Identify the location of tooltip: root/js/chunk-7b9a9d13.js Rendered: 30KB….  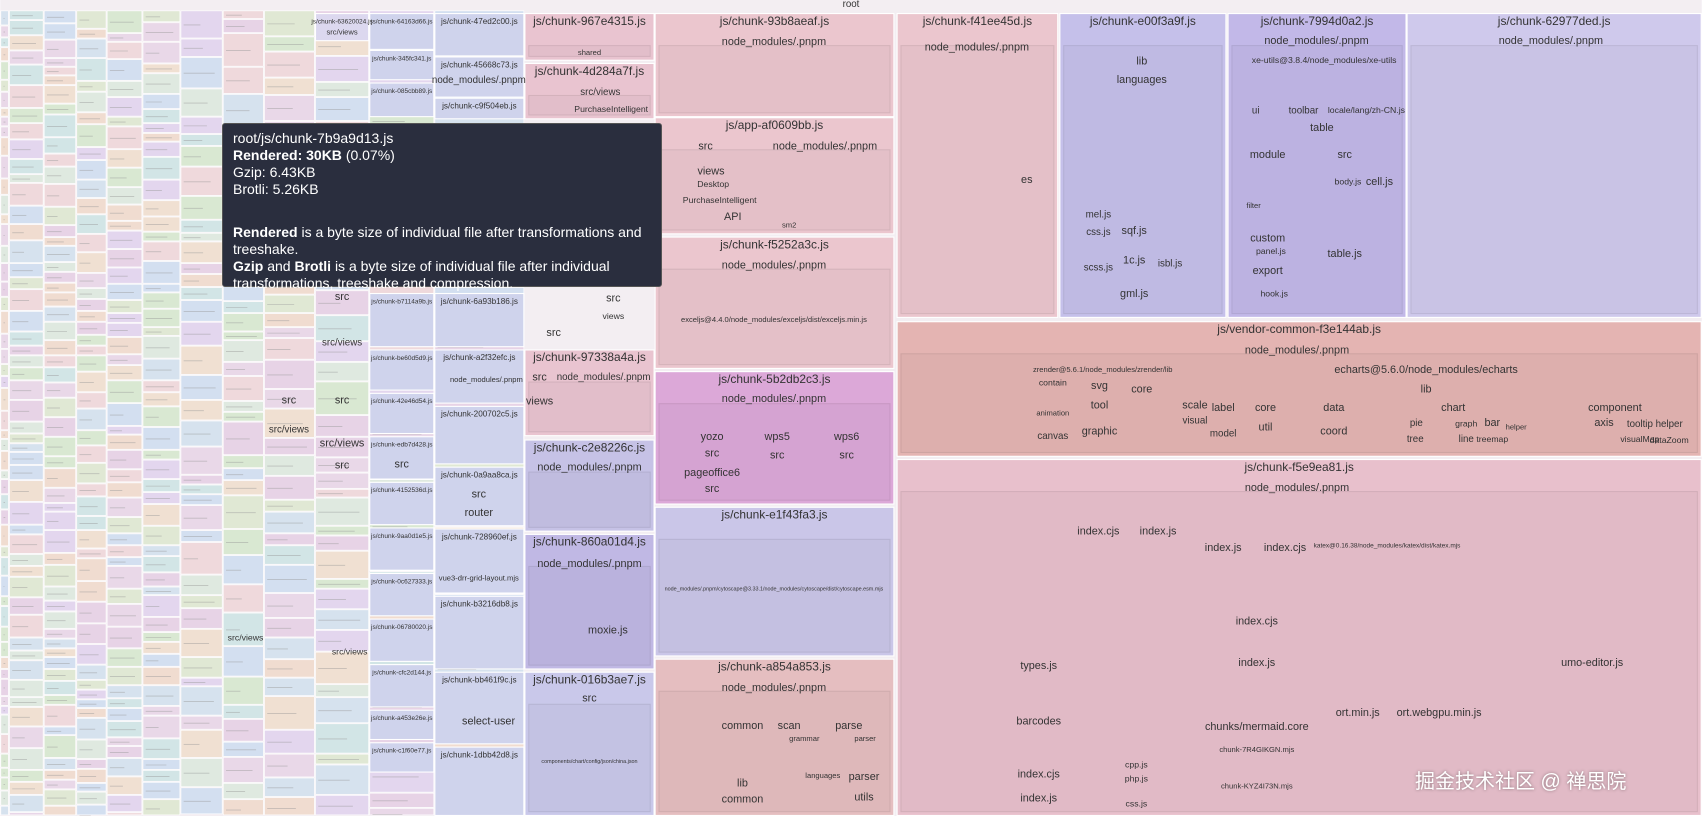
(442, 207).